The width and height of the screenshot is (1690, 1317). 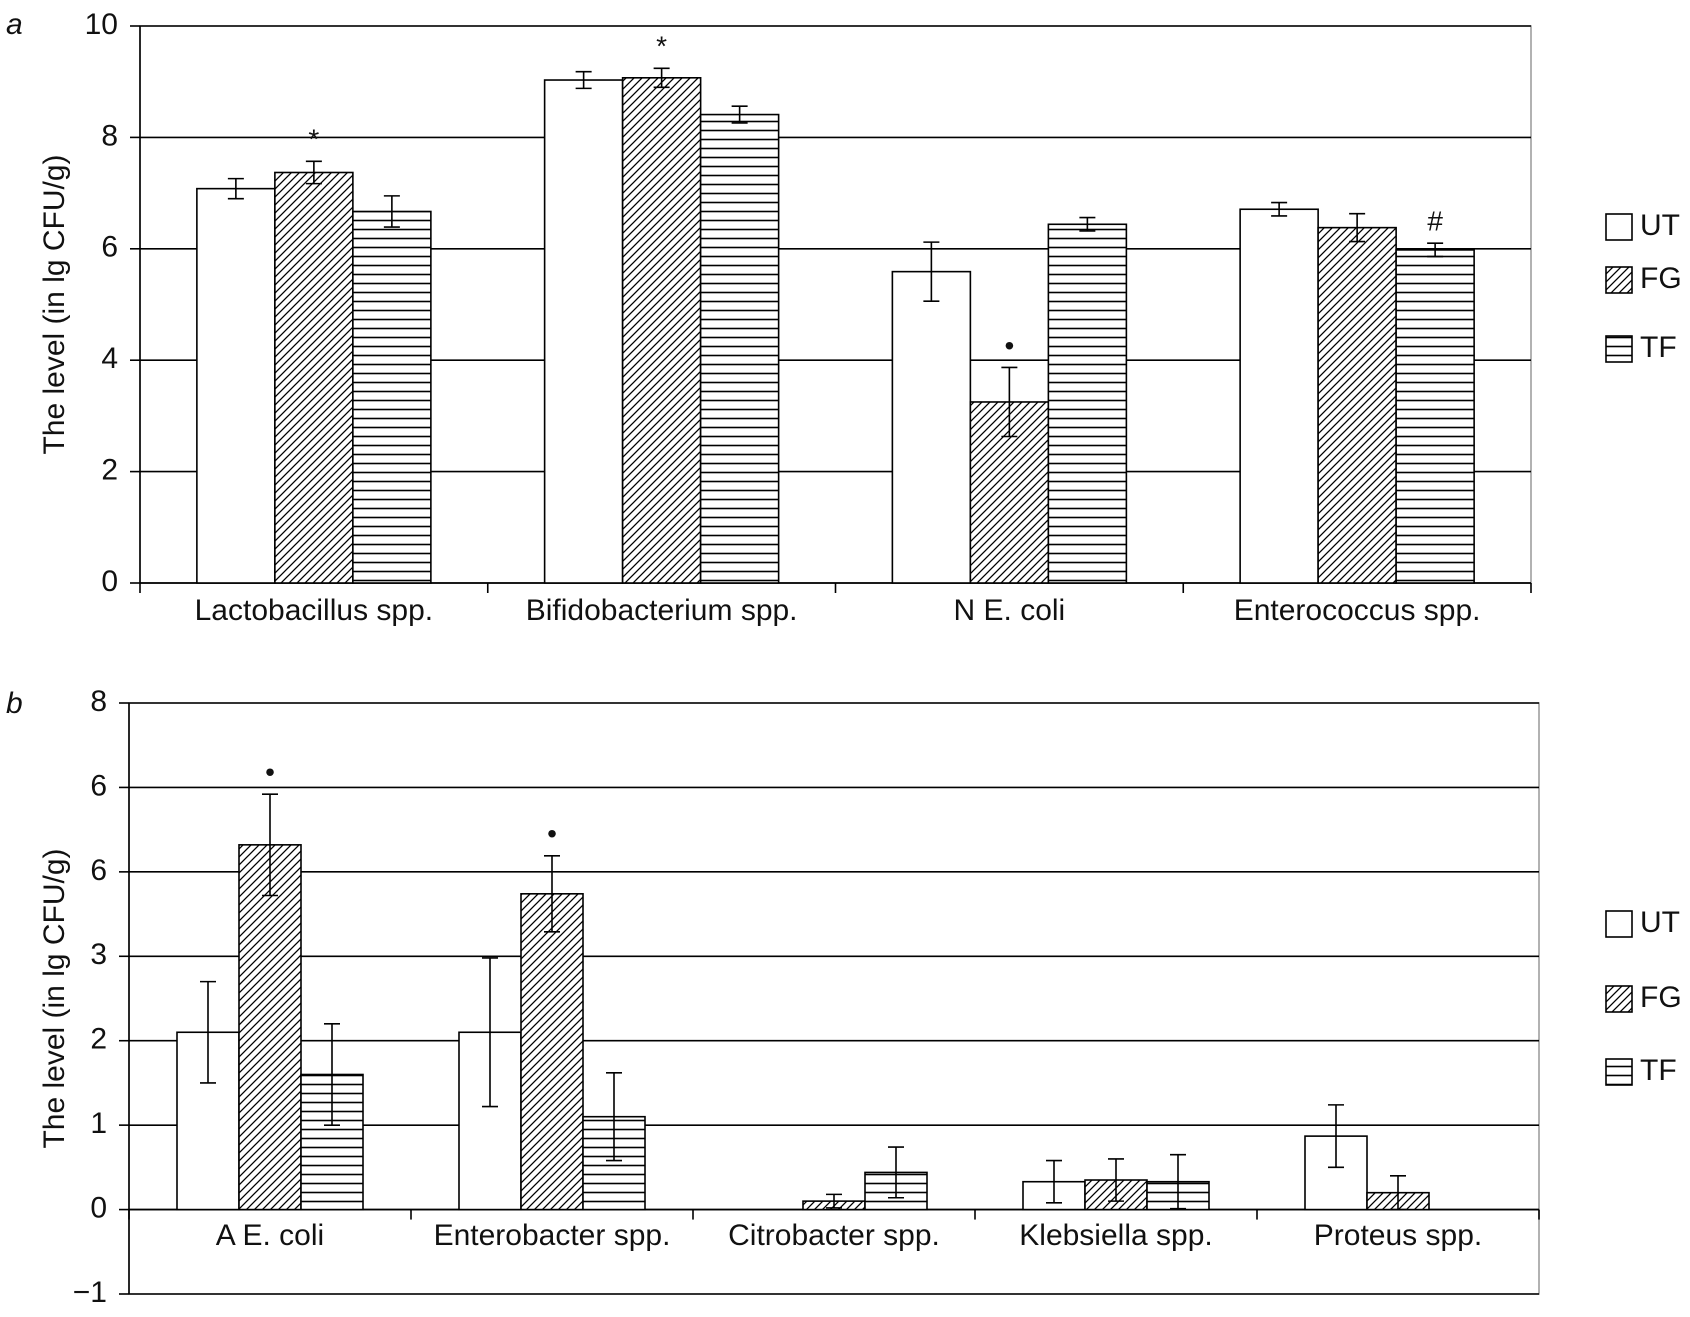 I want to click on panel-label: b, so click(x=14, y=703).